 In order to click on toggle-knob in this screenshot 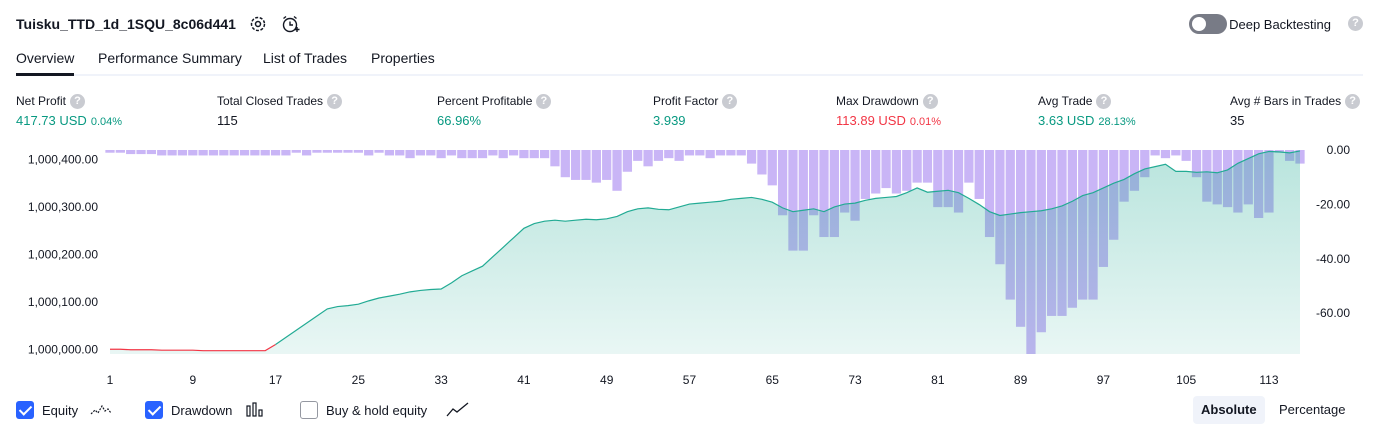, I will do `click(1199, 24)`.